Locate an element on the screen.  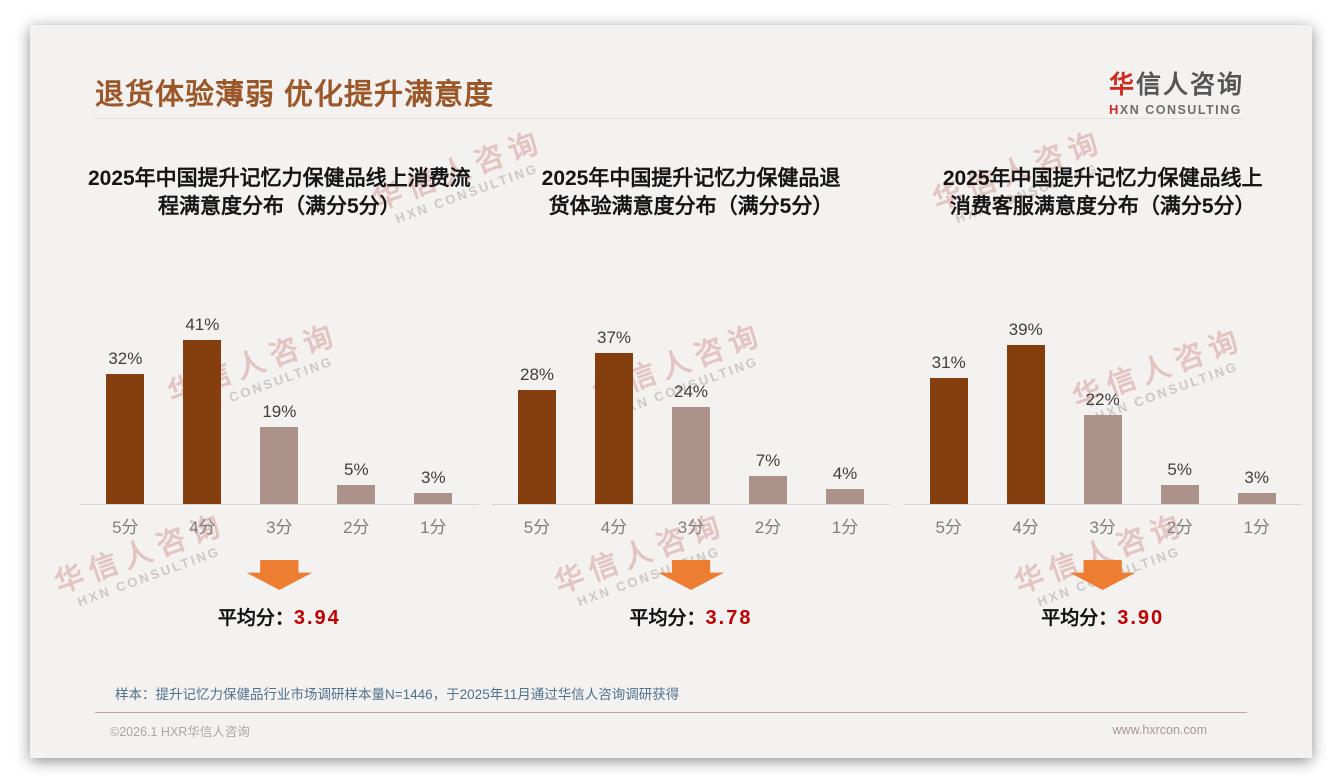
bar-slot: 28% is located at coordinates (537, 410).